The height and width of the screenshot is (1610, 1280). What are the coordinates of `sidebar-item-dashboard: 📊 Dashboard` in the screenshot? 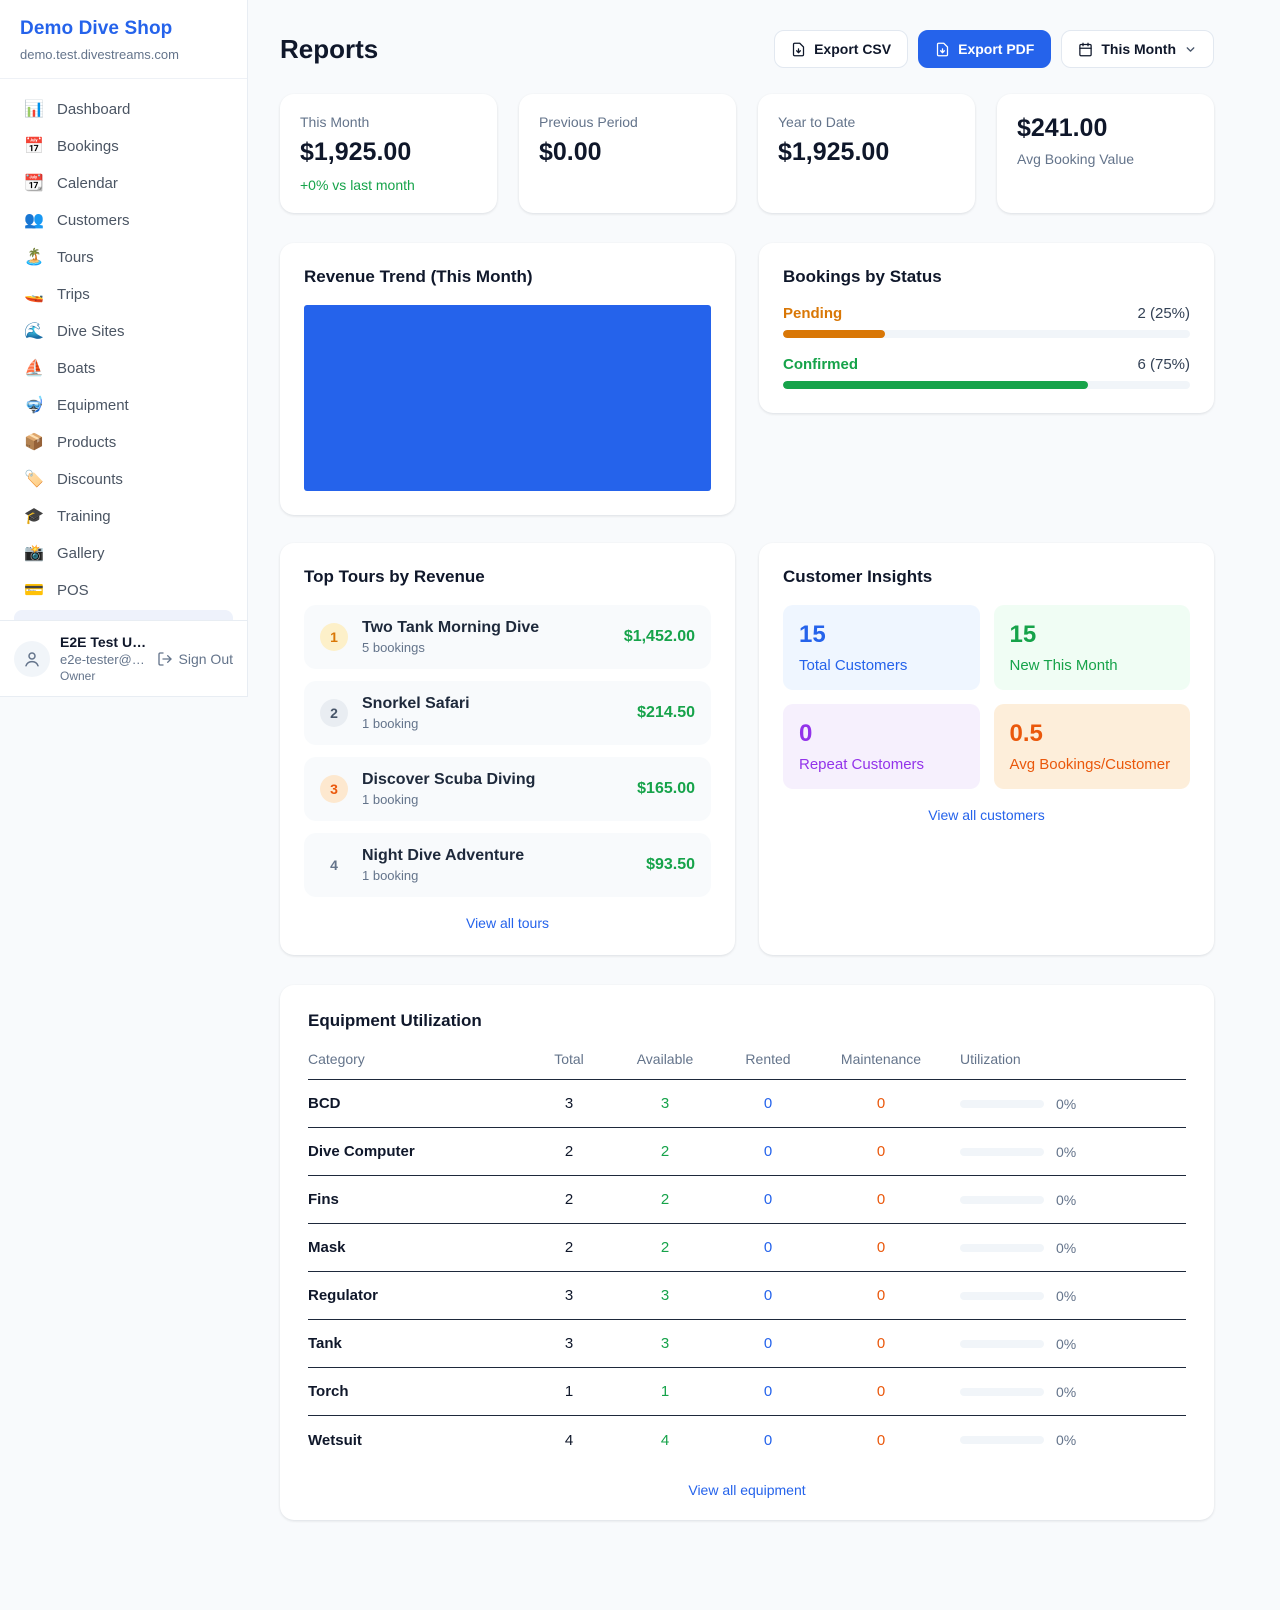 It's located at (123, 109).